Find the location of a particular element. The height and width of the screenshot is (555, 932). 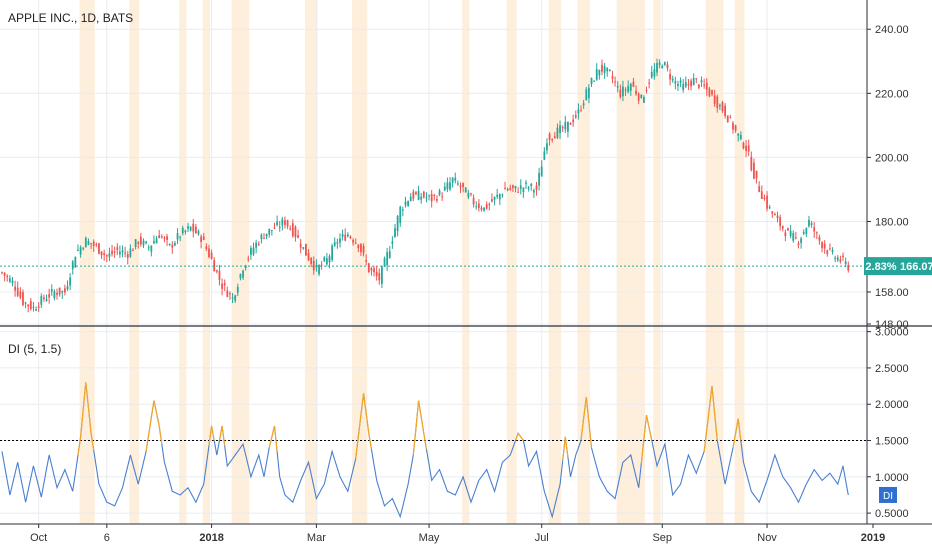

di-axis-label: 2.5000 is located at coordinates (892, 369).